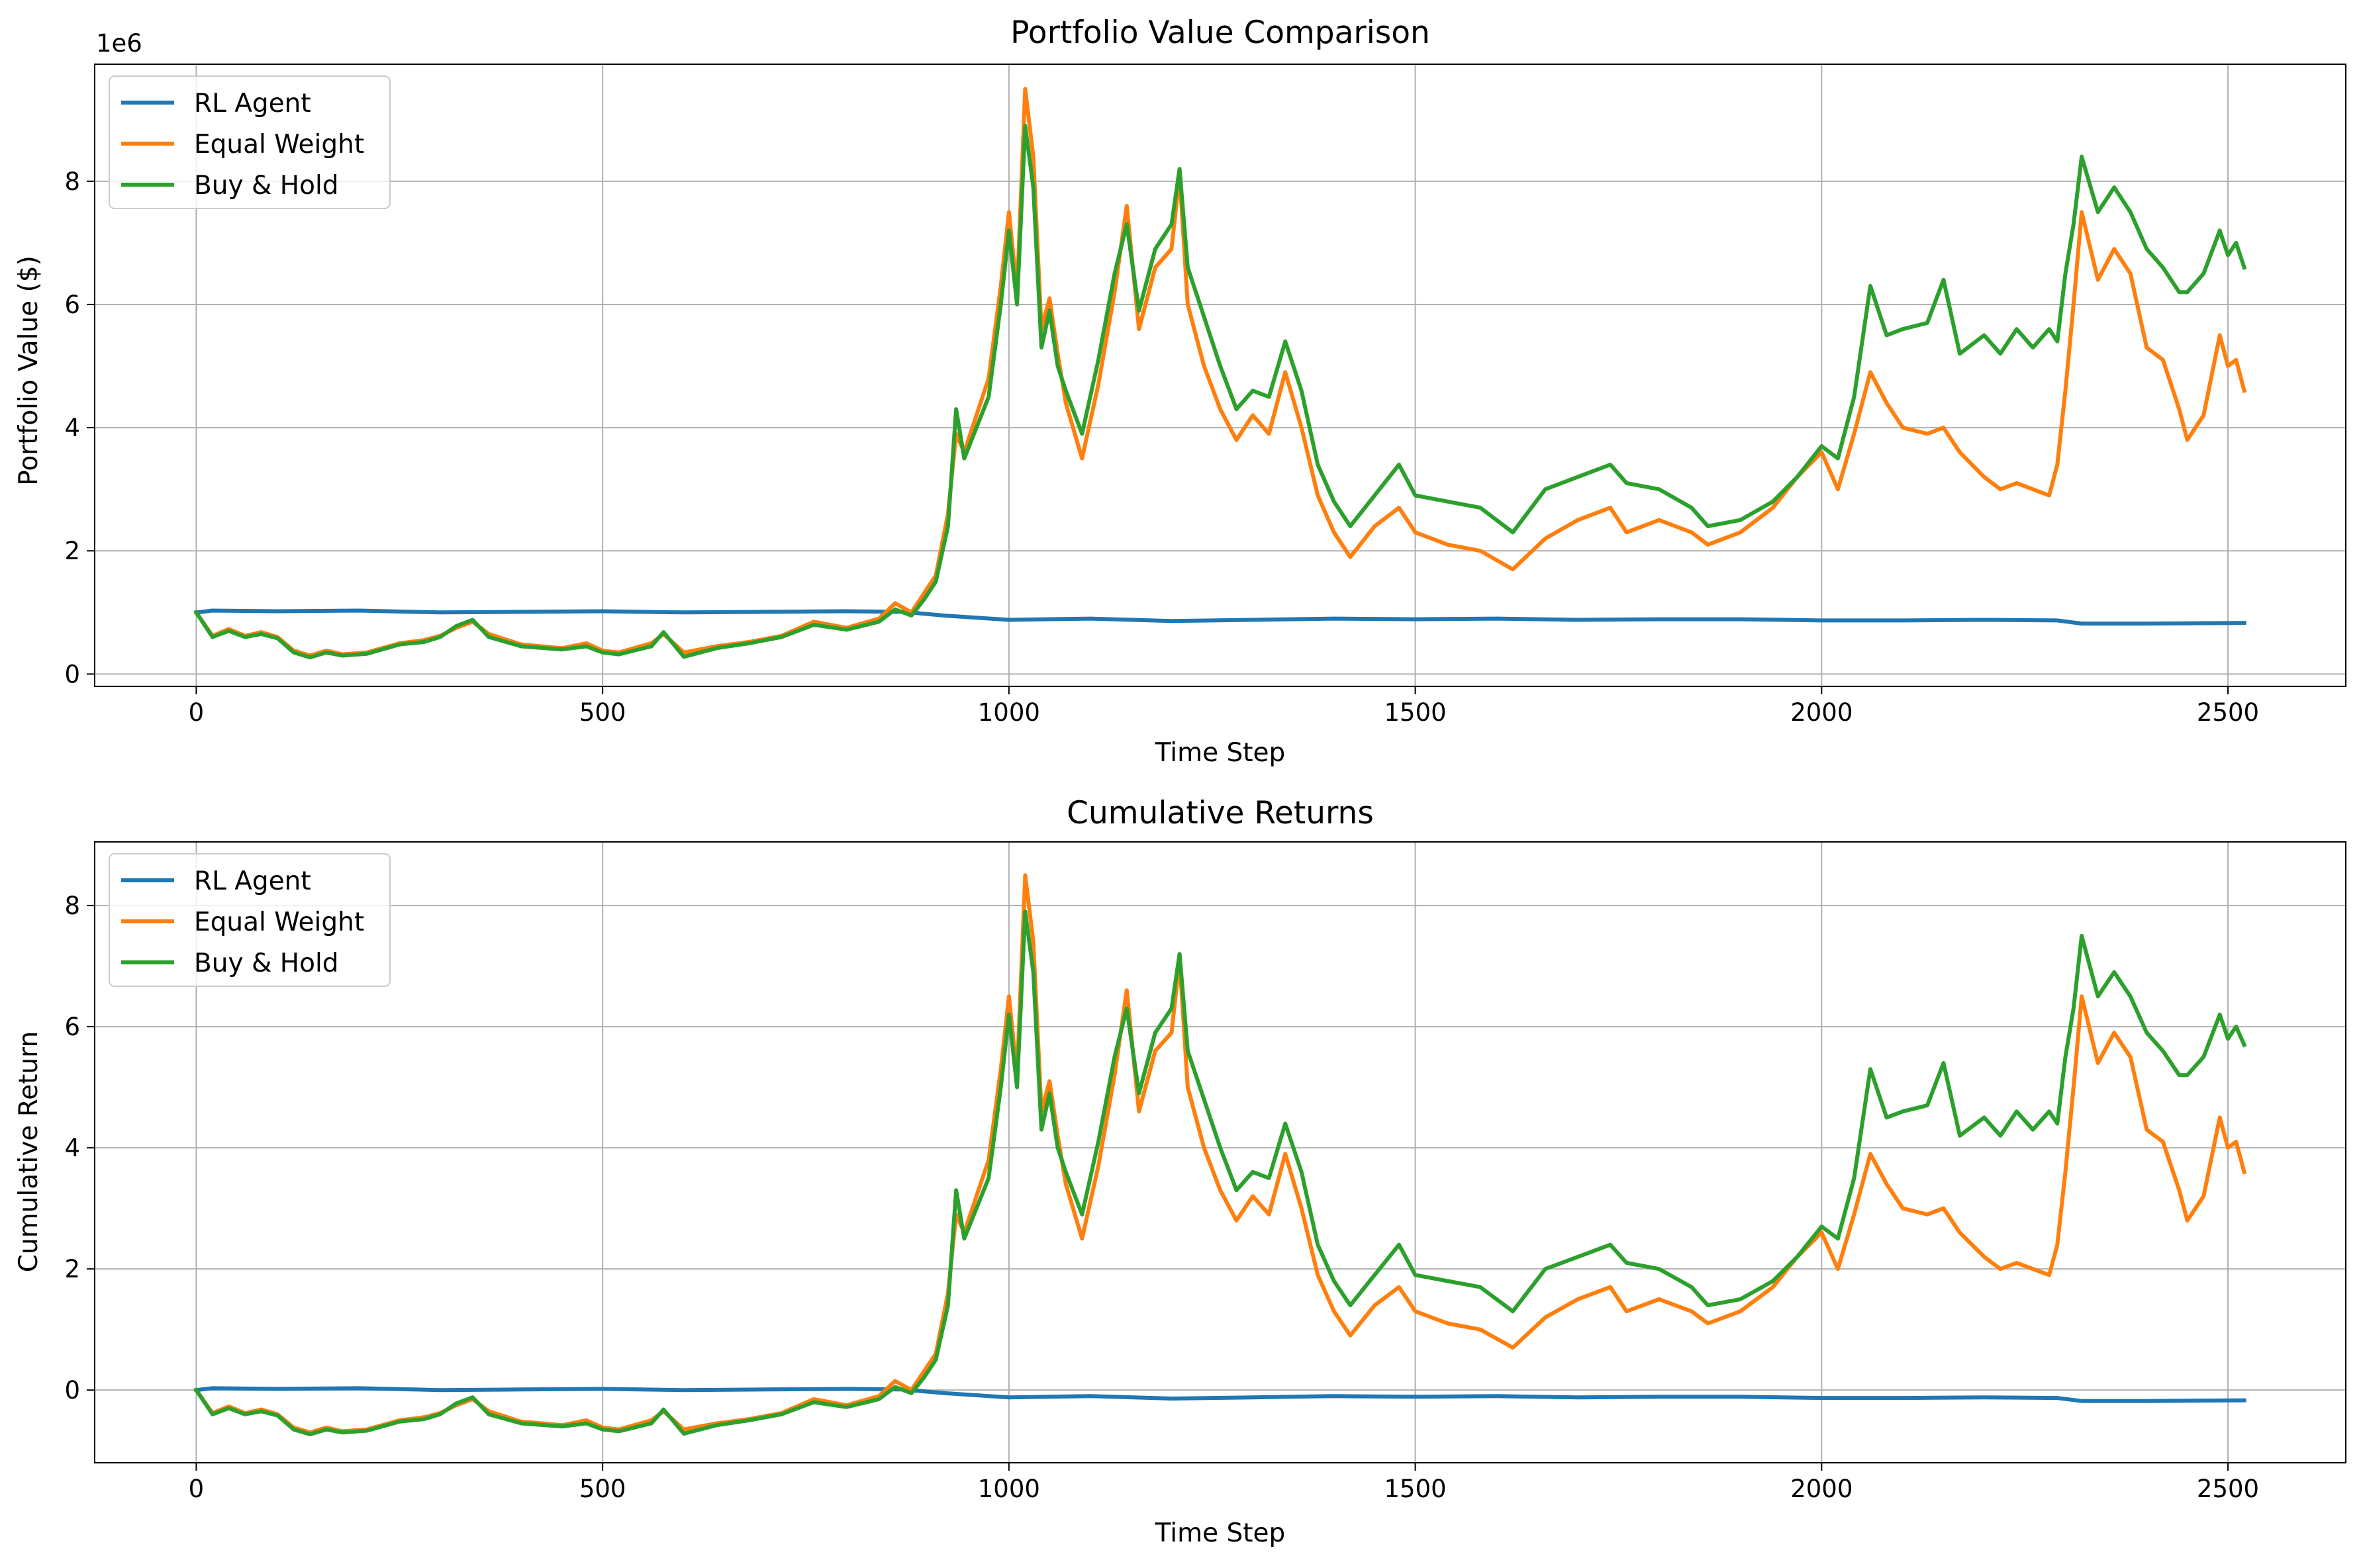 This screenshot has width=2363, height=1568. Describe the element at coordinates (1220, 33) in the screenshot. I see `chart-title: Portfolio Value Comparison` at that location.